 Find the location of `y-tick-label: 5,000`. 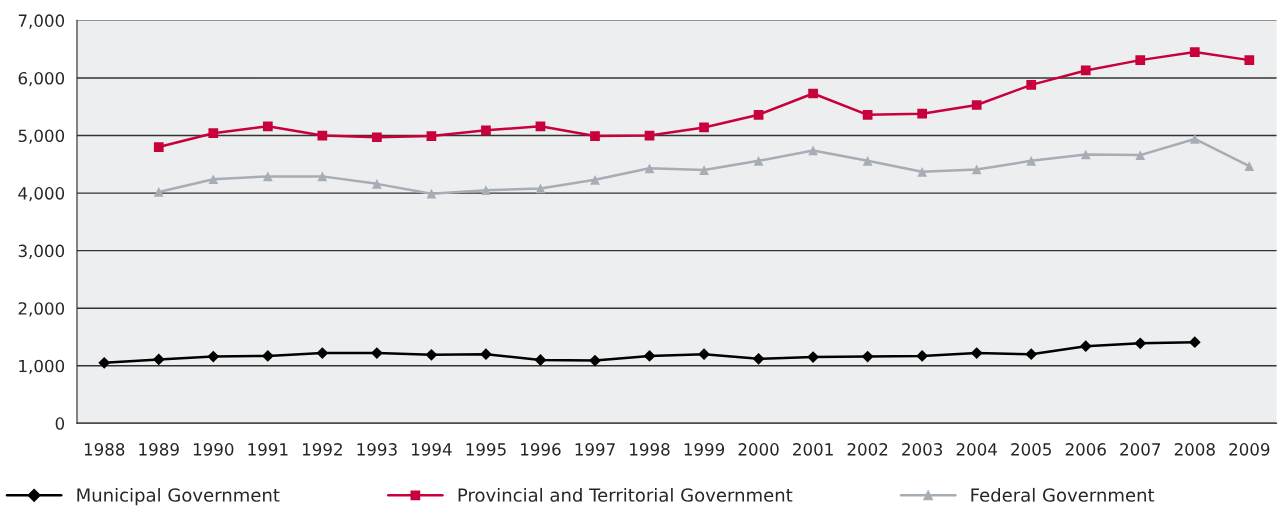

y-tick-label: 5,000 is located at coordinates (41, 136).